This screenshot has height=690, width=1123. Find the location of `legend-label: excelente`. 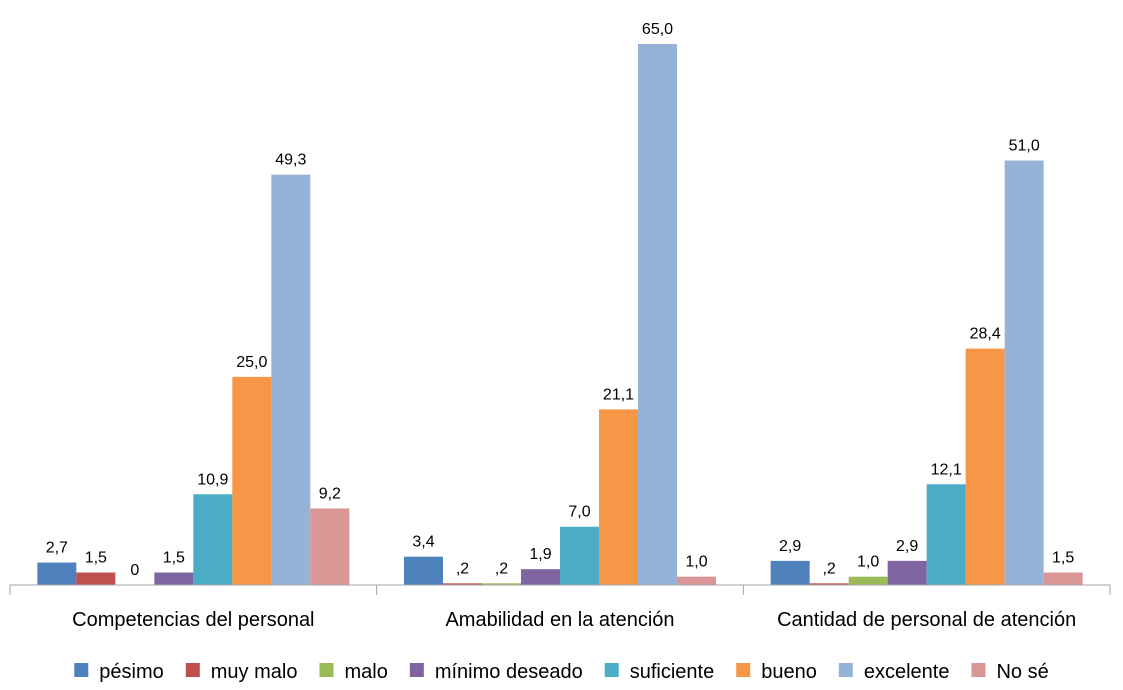

legend-label: excelente is located at coordinates (907, 672).